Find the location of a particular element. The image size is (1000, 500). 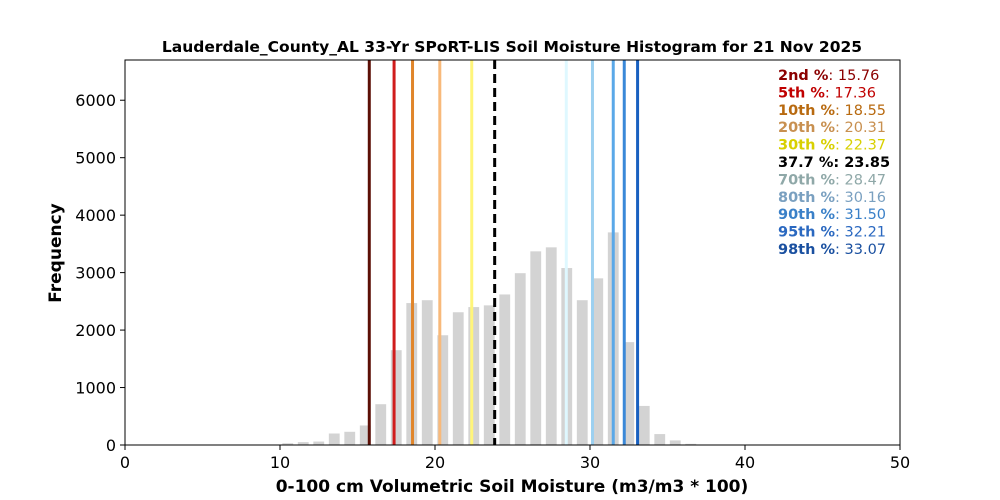

legend-entry: 70th %: 28.47 is located at coordinates (832, 180).